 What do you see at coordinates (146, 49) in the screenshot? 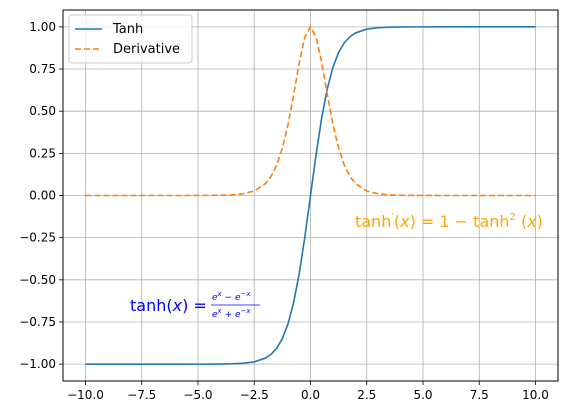
I see `legend-label-derivative: Derivative` at bounding box center [146, 49].